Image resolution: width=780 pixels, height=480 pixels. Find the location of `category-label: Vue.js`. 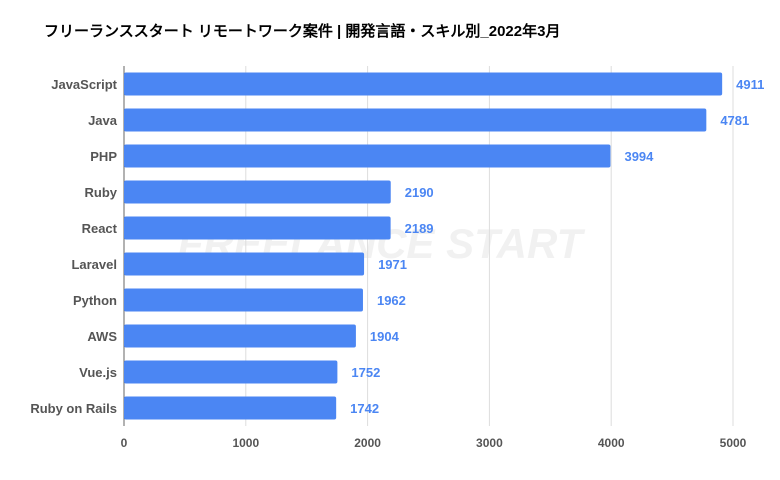

category-label: Vue.js is located at coordinates (98, 372).